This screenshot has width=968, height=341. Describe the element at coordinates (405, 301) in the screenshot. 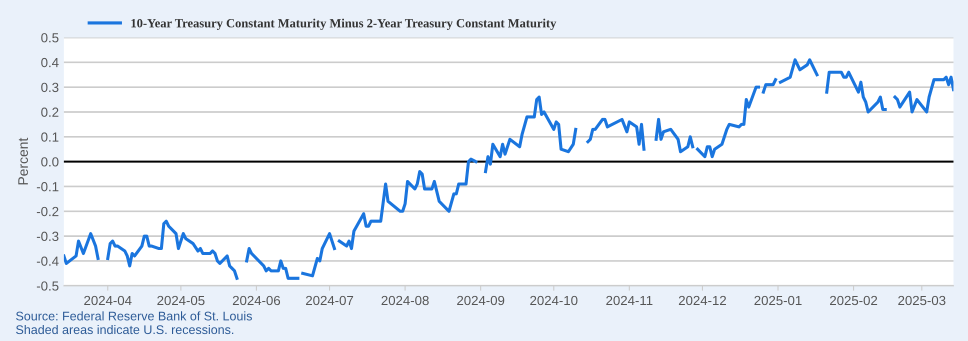

I see `x-tick-label: 2024-08` at that location.